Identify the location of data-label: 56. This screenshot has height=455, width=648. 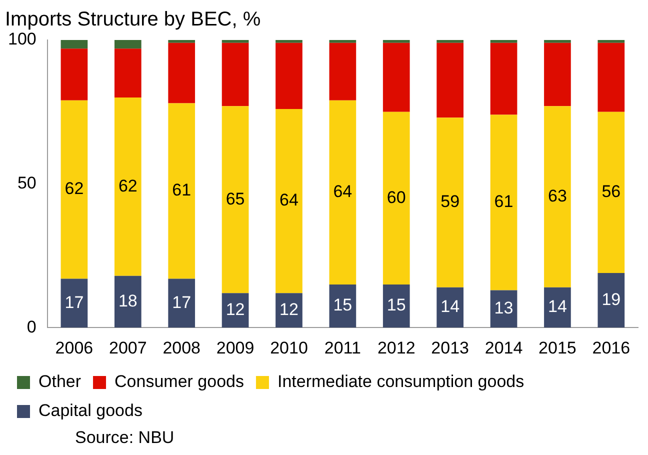
(611, 192).